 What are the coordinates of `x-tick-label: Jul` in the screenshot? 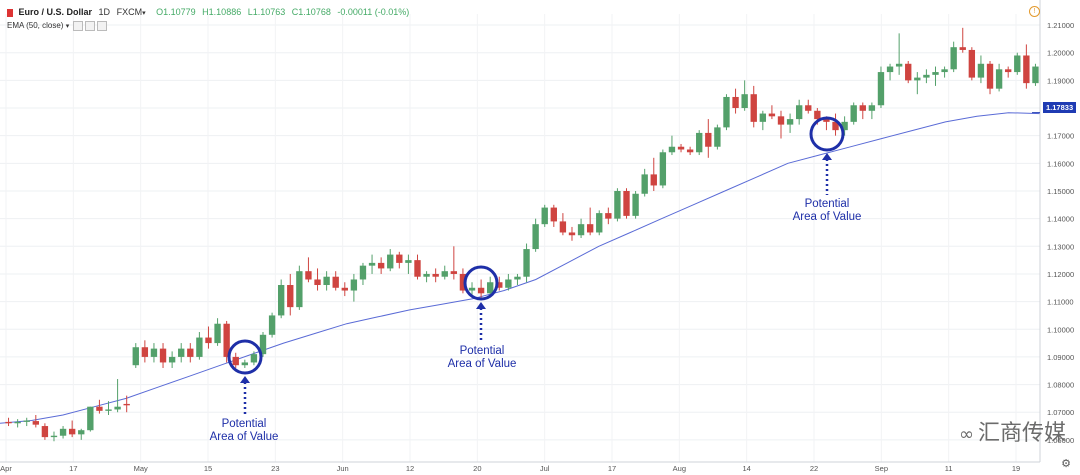 It's located at (545, 468).